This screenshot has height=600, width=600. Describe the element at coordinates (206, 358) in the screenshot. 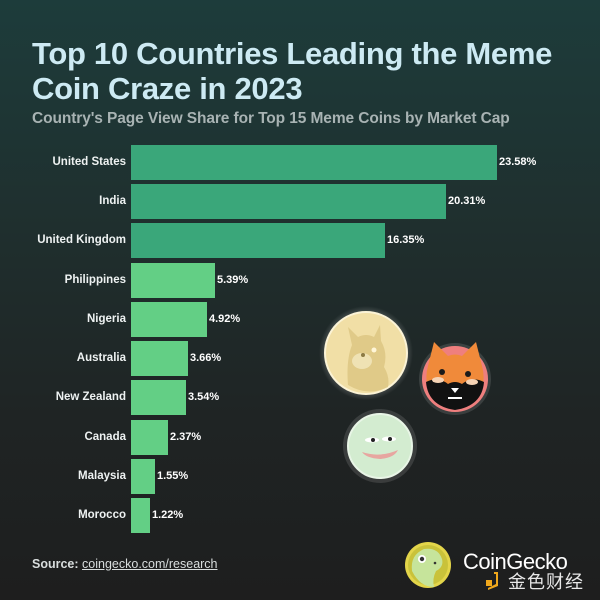

I see `value-label: 3.66%` at that location.